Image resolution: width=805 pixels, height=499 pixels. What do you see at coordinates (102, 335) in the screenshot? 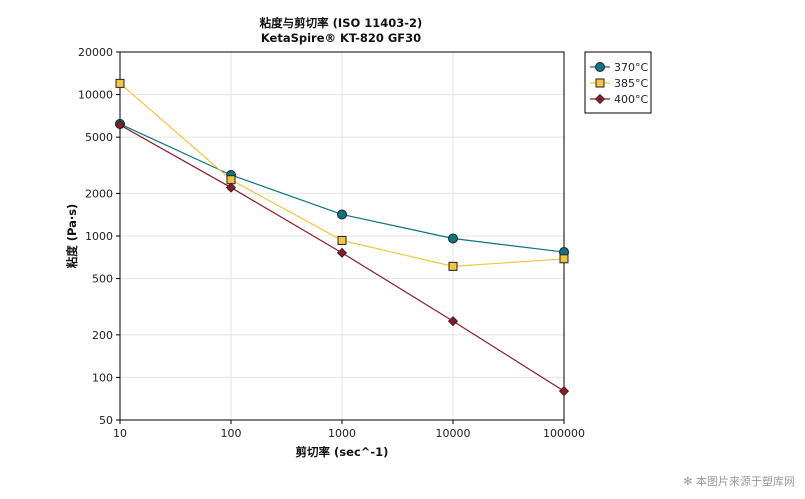
I see `y-tick-label: 200` at bounding box center [102, 335].